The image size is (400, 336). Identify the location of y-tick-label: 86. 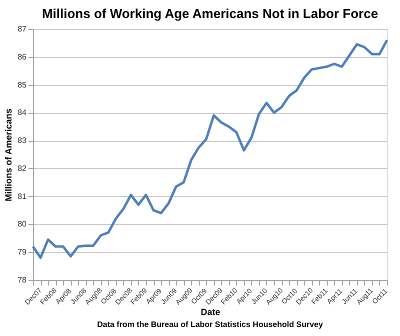
(23, 57).